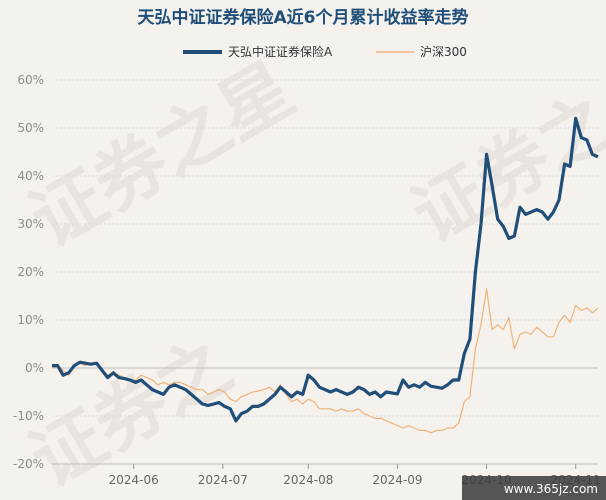  I want to click on y-tick-label: 60%, so click(30, 80).